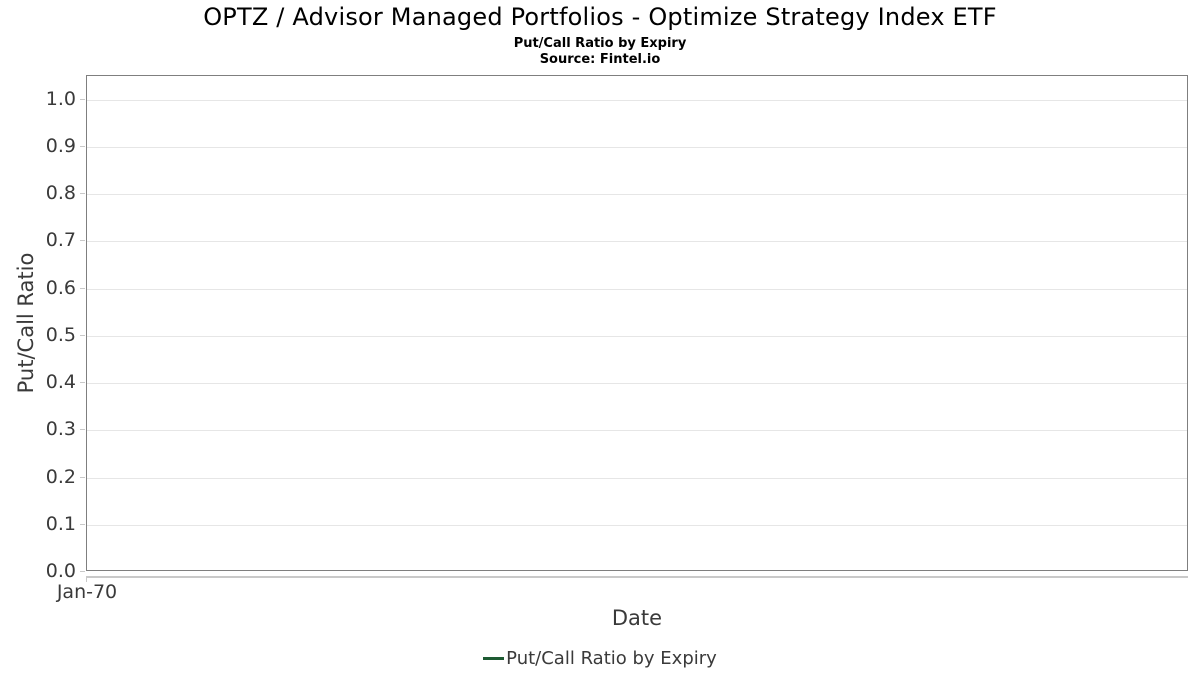 The height and width of the screenshot is (675, 1200). Describe the element at coordinates (637, 577) in the screenshot. I see `x-axis-line` at that location.